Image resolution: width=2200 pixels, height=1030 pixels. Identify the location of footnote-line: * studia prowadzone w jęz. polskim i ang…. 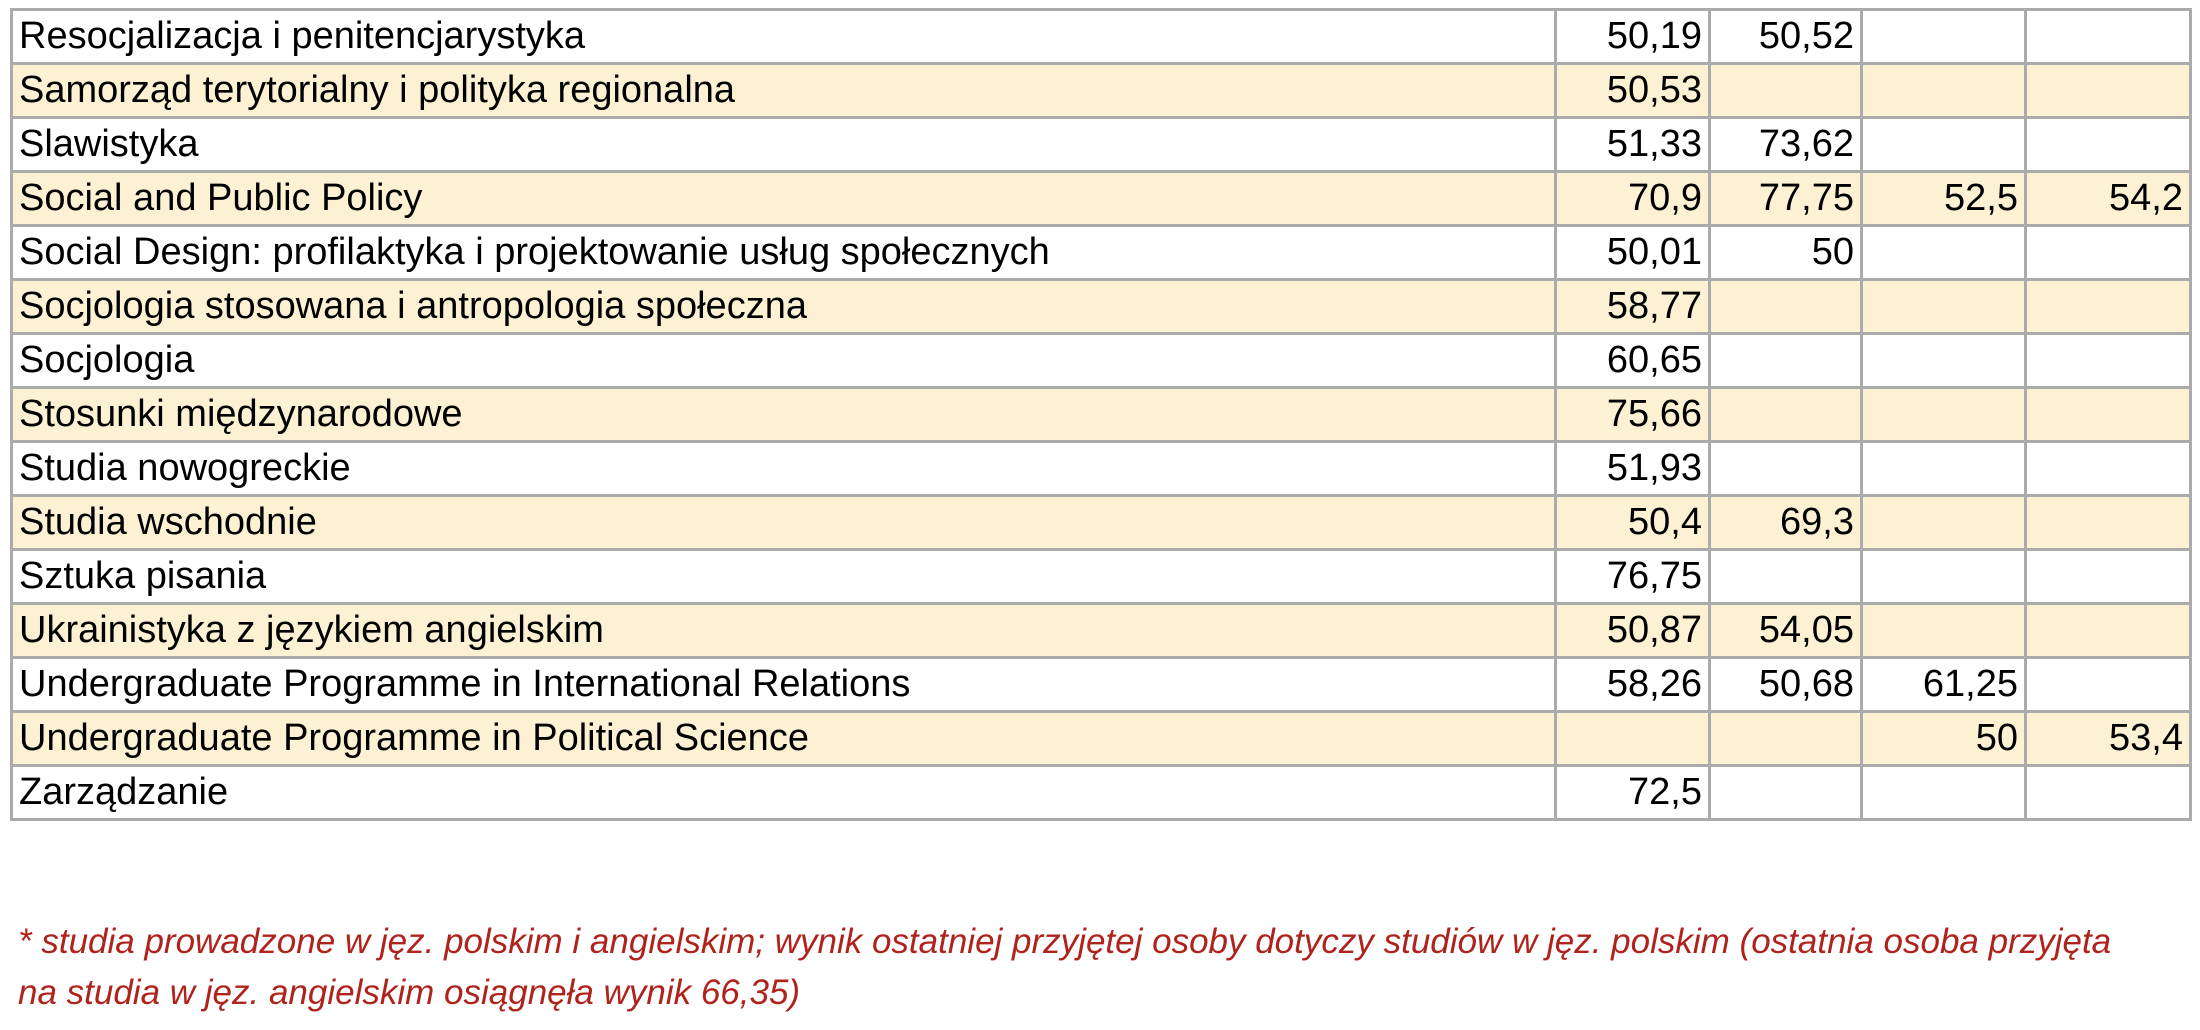
(1065, 941).